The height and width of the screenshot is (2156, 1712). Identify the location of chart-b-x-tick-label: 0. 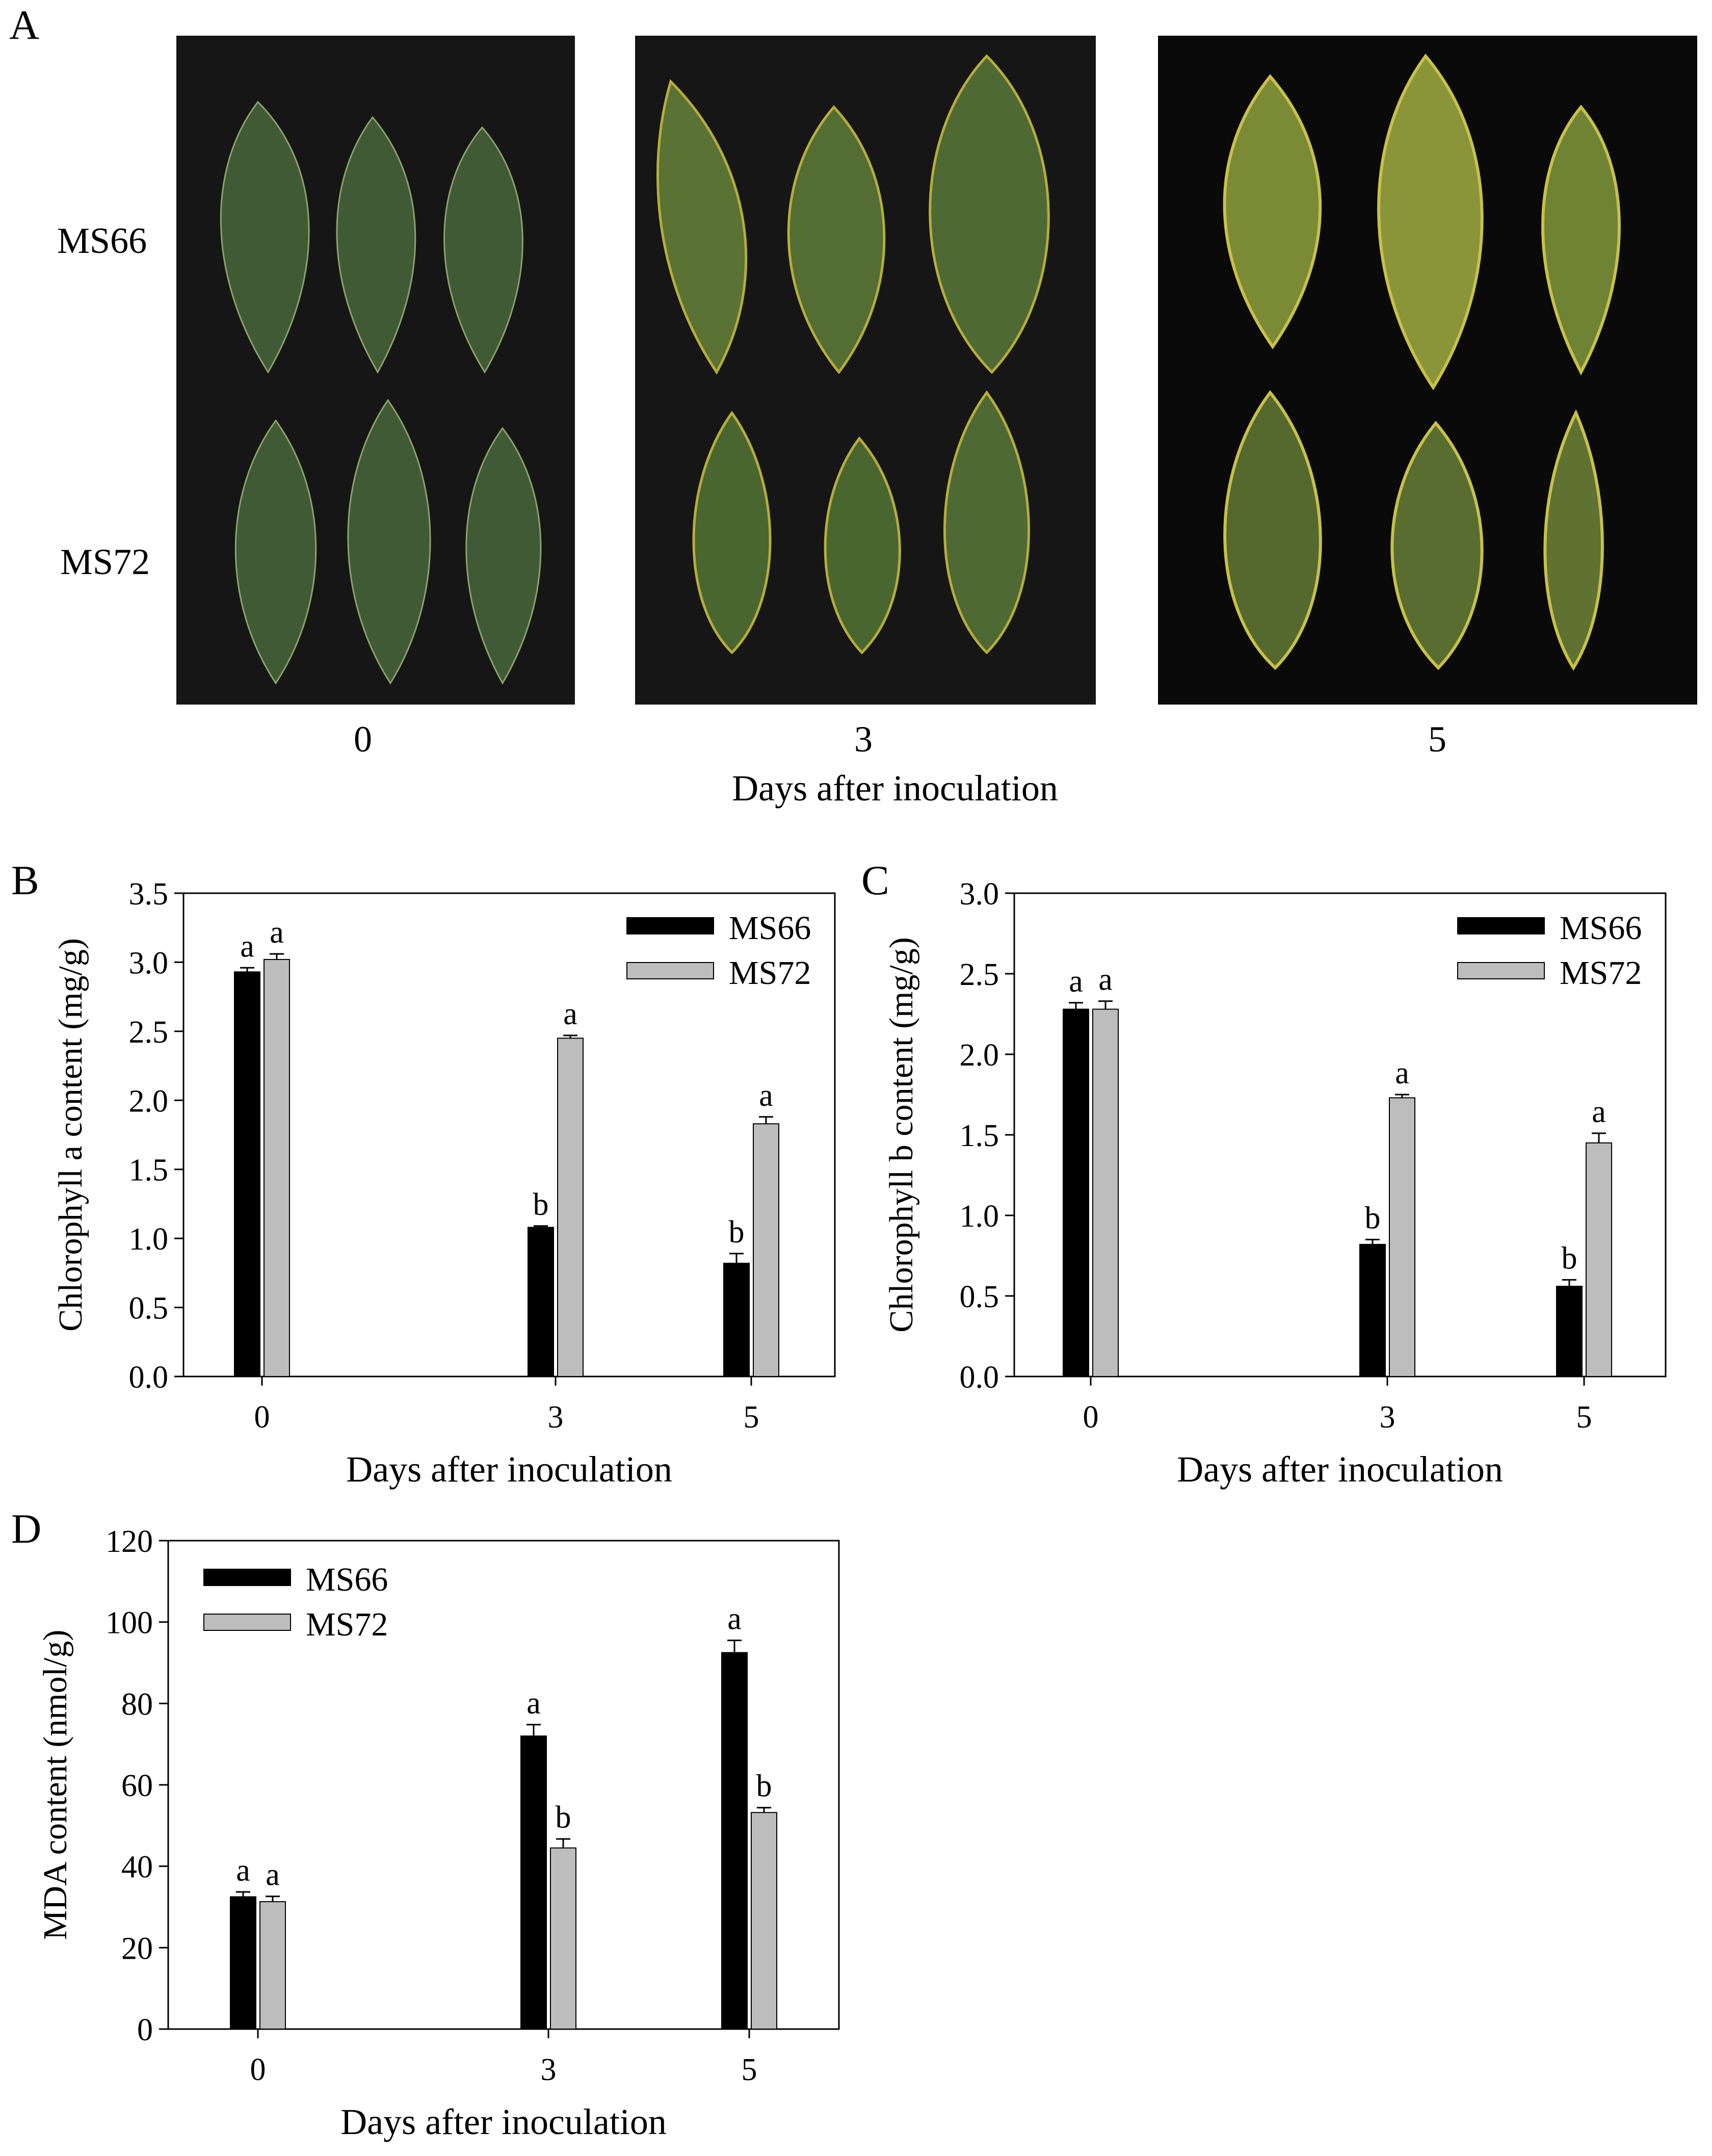
(262, 1417).